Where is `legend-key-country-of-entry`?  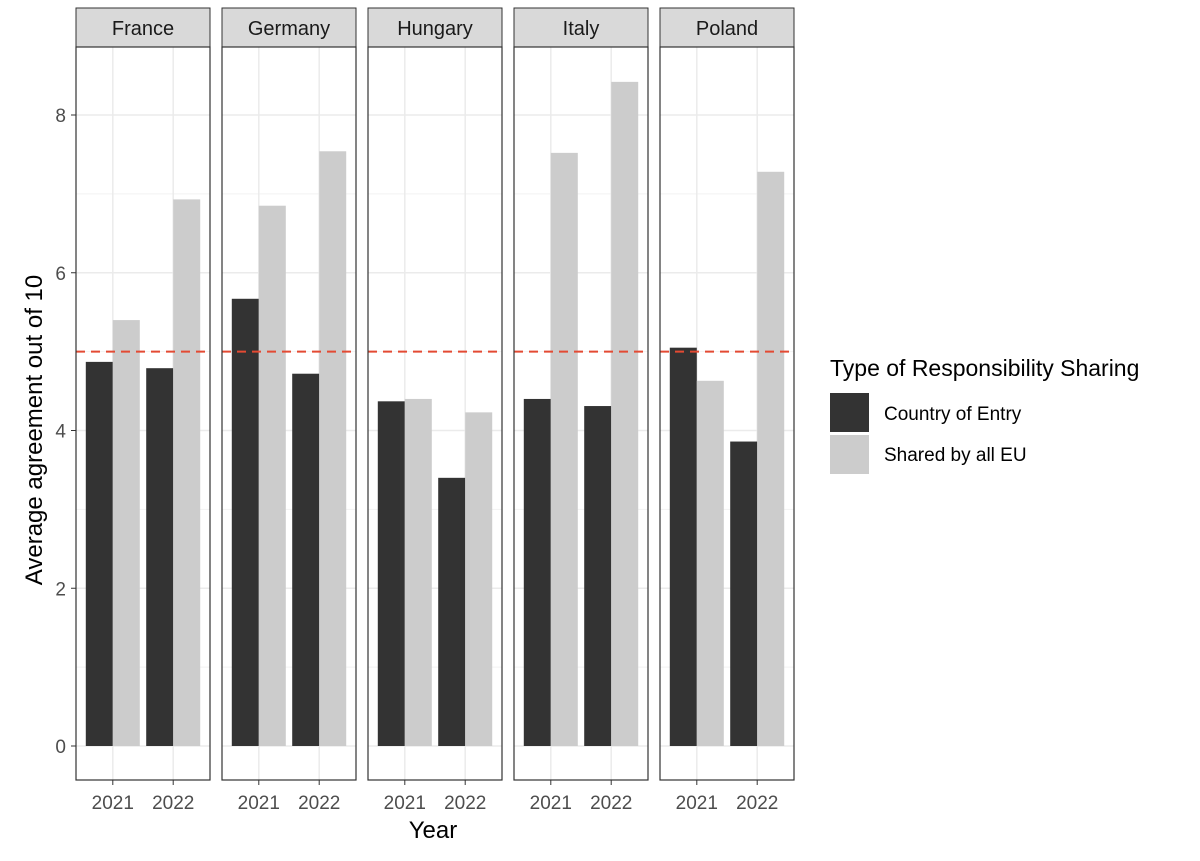
legend-key-country-of-entry is located at coordinates (849, 412).